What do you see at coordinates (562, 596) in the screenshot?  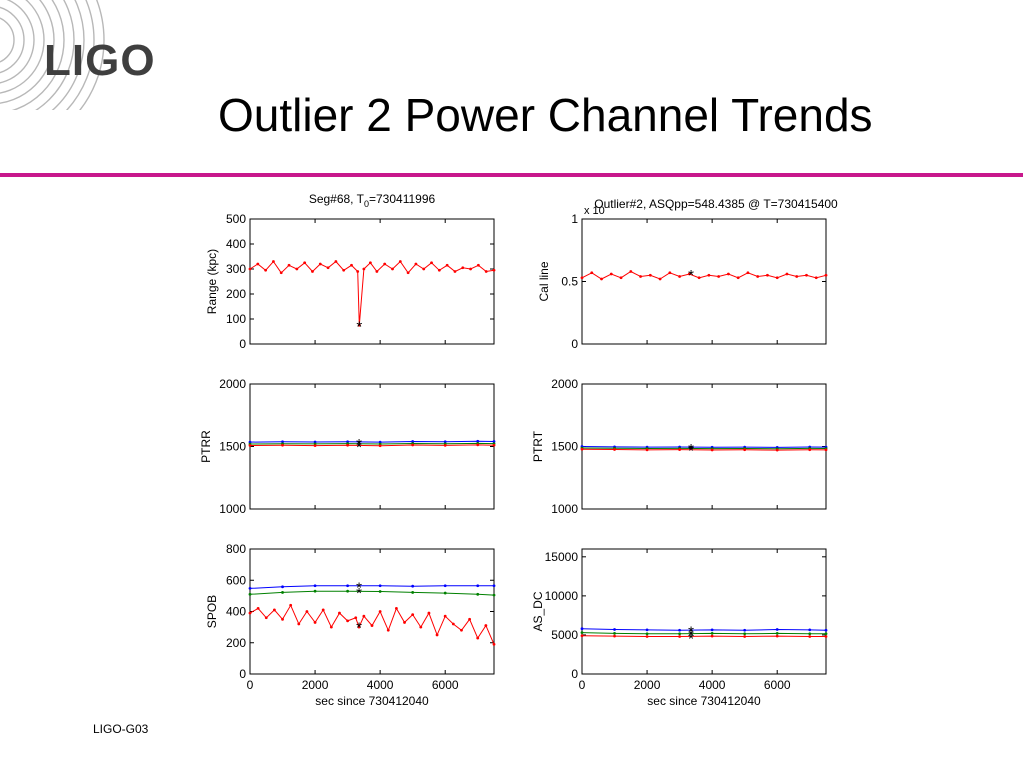 I see `y-tick-label: 10000` at bounding box center [562, 596].